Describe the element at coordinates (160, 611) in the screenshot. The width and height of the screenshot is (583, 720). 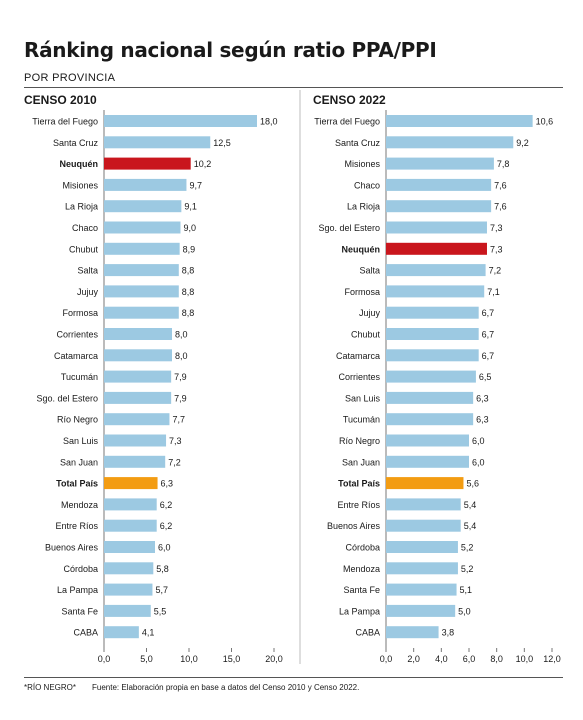
I see `value-label: 5,5` at that location.